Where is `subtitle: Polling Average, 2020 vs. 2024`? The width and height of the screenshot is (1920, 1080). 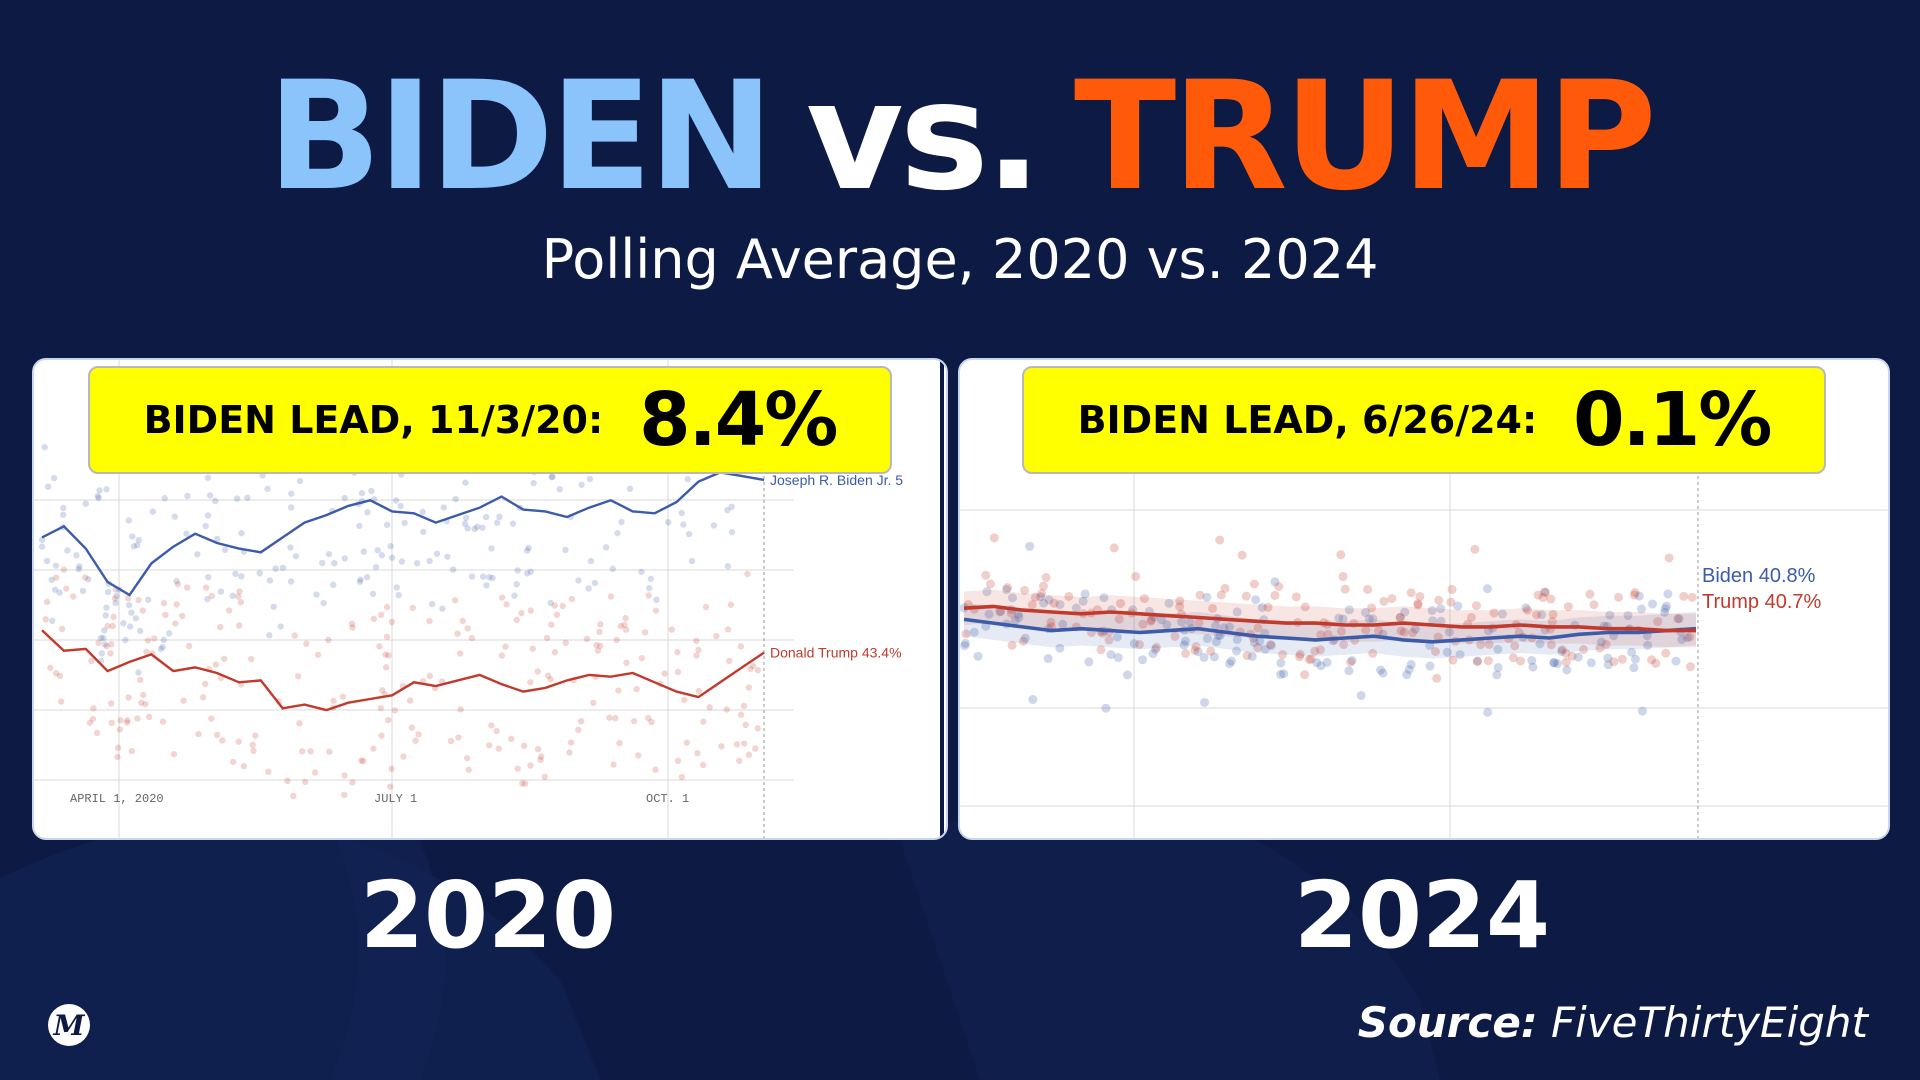 subtitle: Polling Average, 2020 vs. 2024 is located at coordinates (960, 259).